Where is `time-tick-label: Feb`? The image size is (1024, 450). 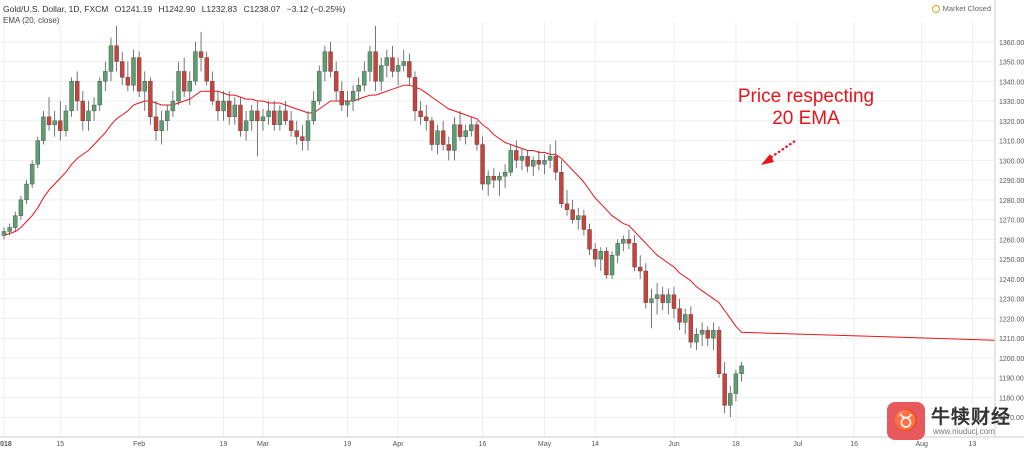 time-tick-label: Feb is located at coordinates (139, 444).